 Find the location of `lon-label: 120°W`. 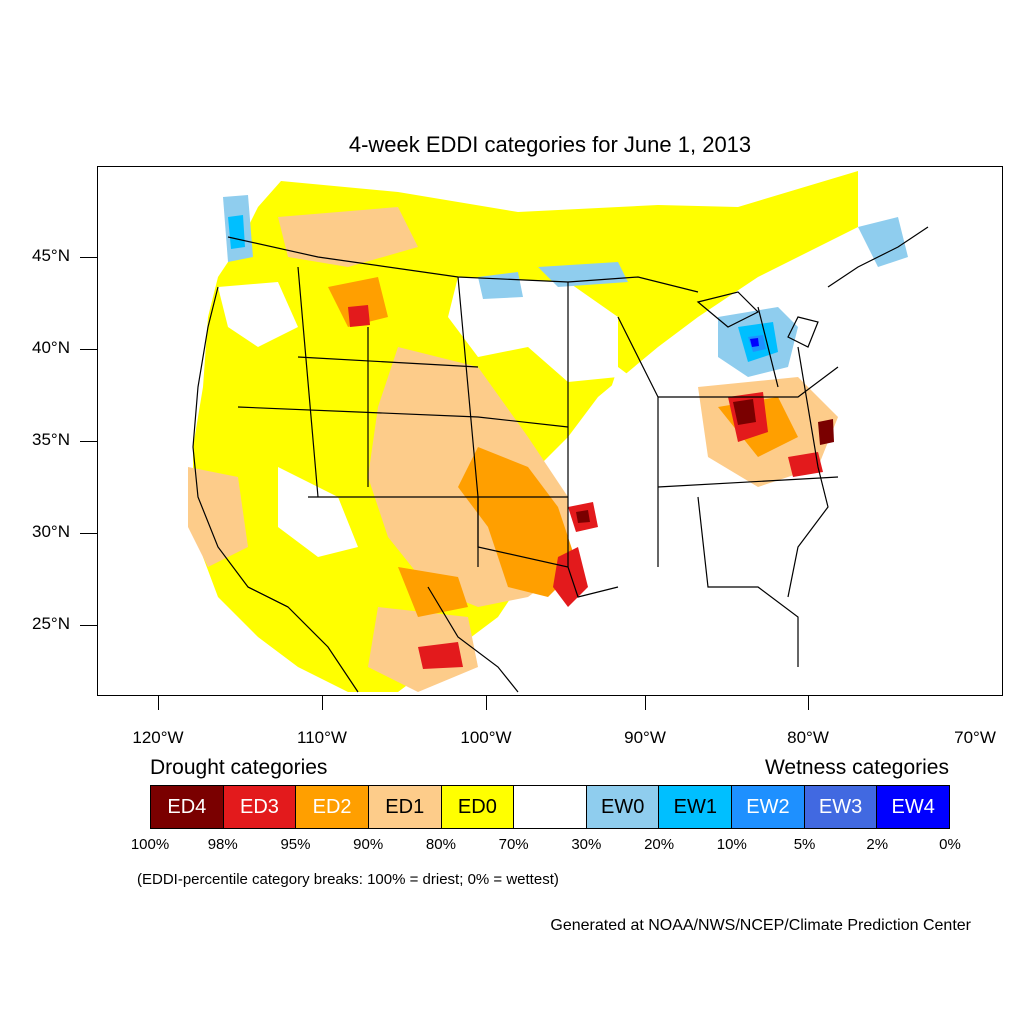

lon-label: 120°W is located at coordinates (158, 737).